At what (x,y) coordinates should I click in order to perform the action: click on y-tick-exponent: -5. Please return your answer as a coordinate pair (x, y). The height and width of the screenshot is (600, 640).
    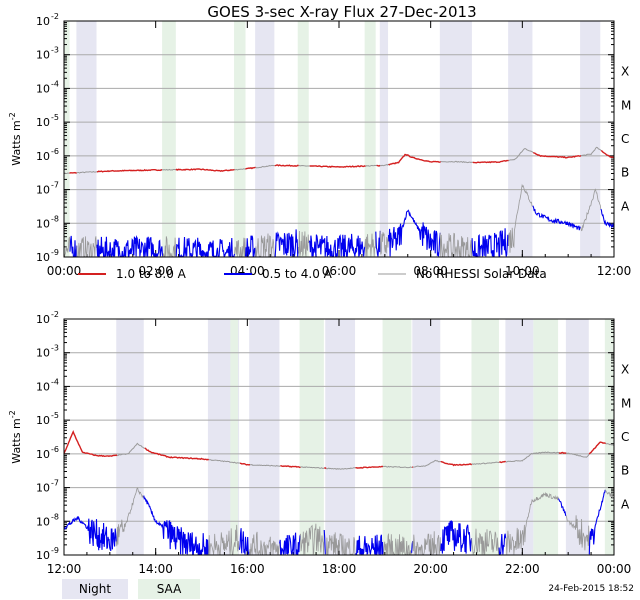
    Looking at the image, I should click on (55, 117).